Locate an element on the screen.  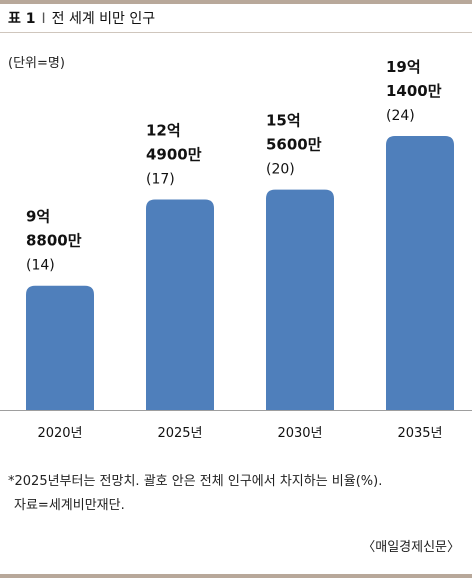
data-label-eok-2: 15억 is located at coordinates (283, 121).